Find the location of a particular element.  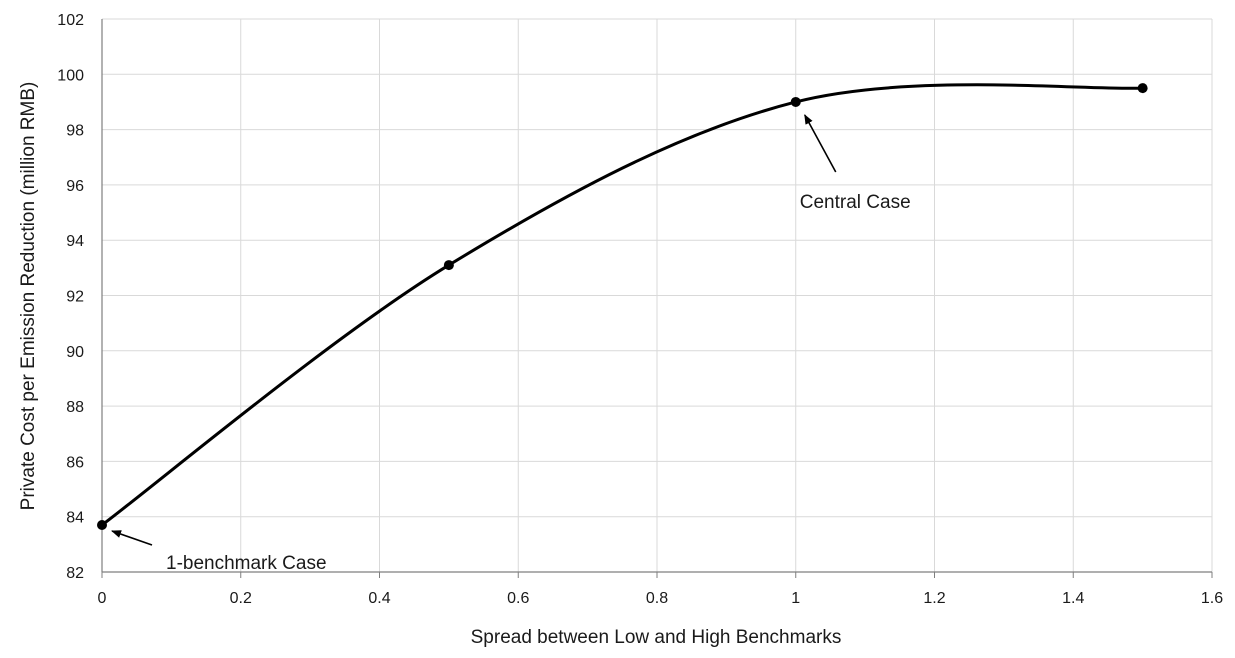

x-tick-label: 0.2 is located at coordinates (241, 598).